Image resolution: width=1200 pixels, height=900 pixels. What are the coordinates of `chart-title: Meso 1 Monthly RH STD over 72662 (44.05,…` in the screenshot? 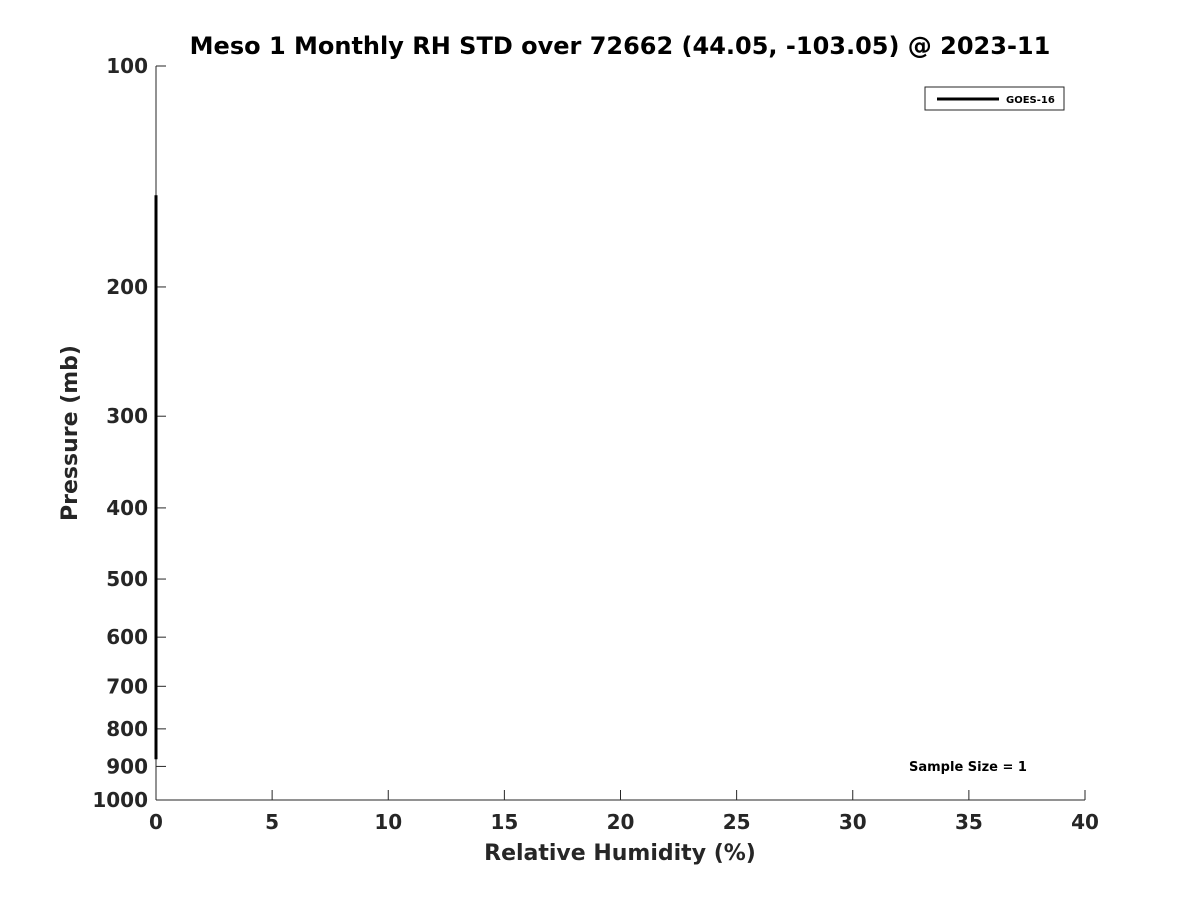 It's located at (620, 46).